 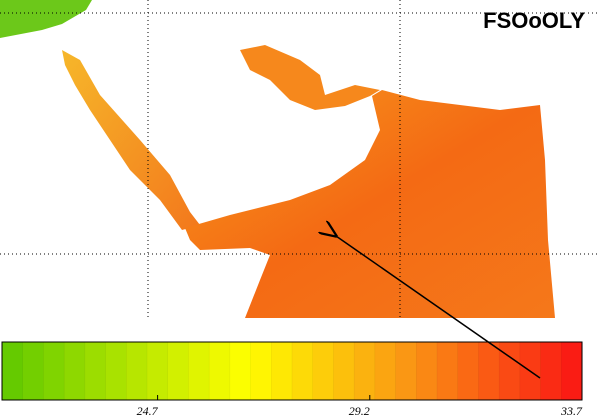 I want to click on colorbar-frame, so click(x=292, y=371).